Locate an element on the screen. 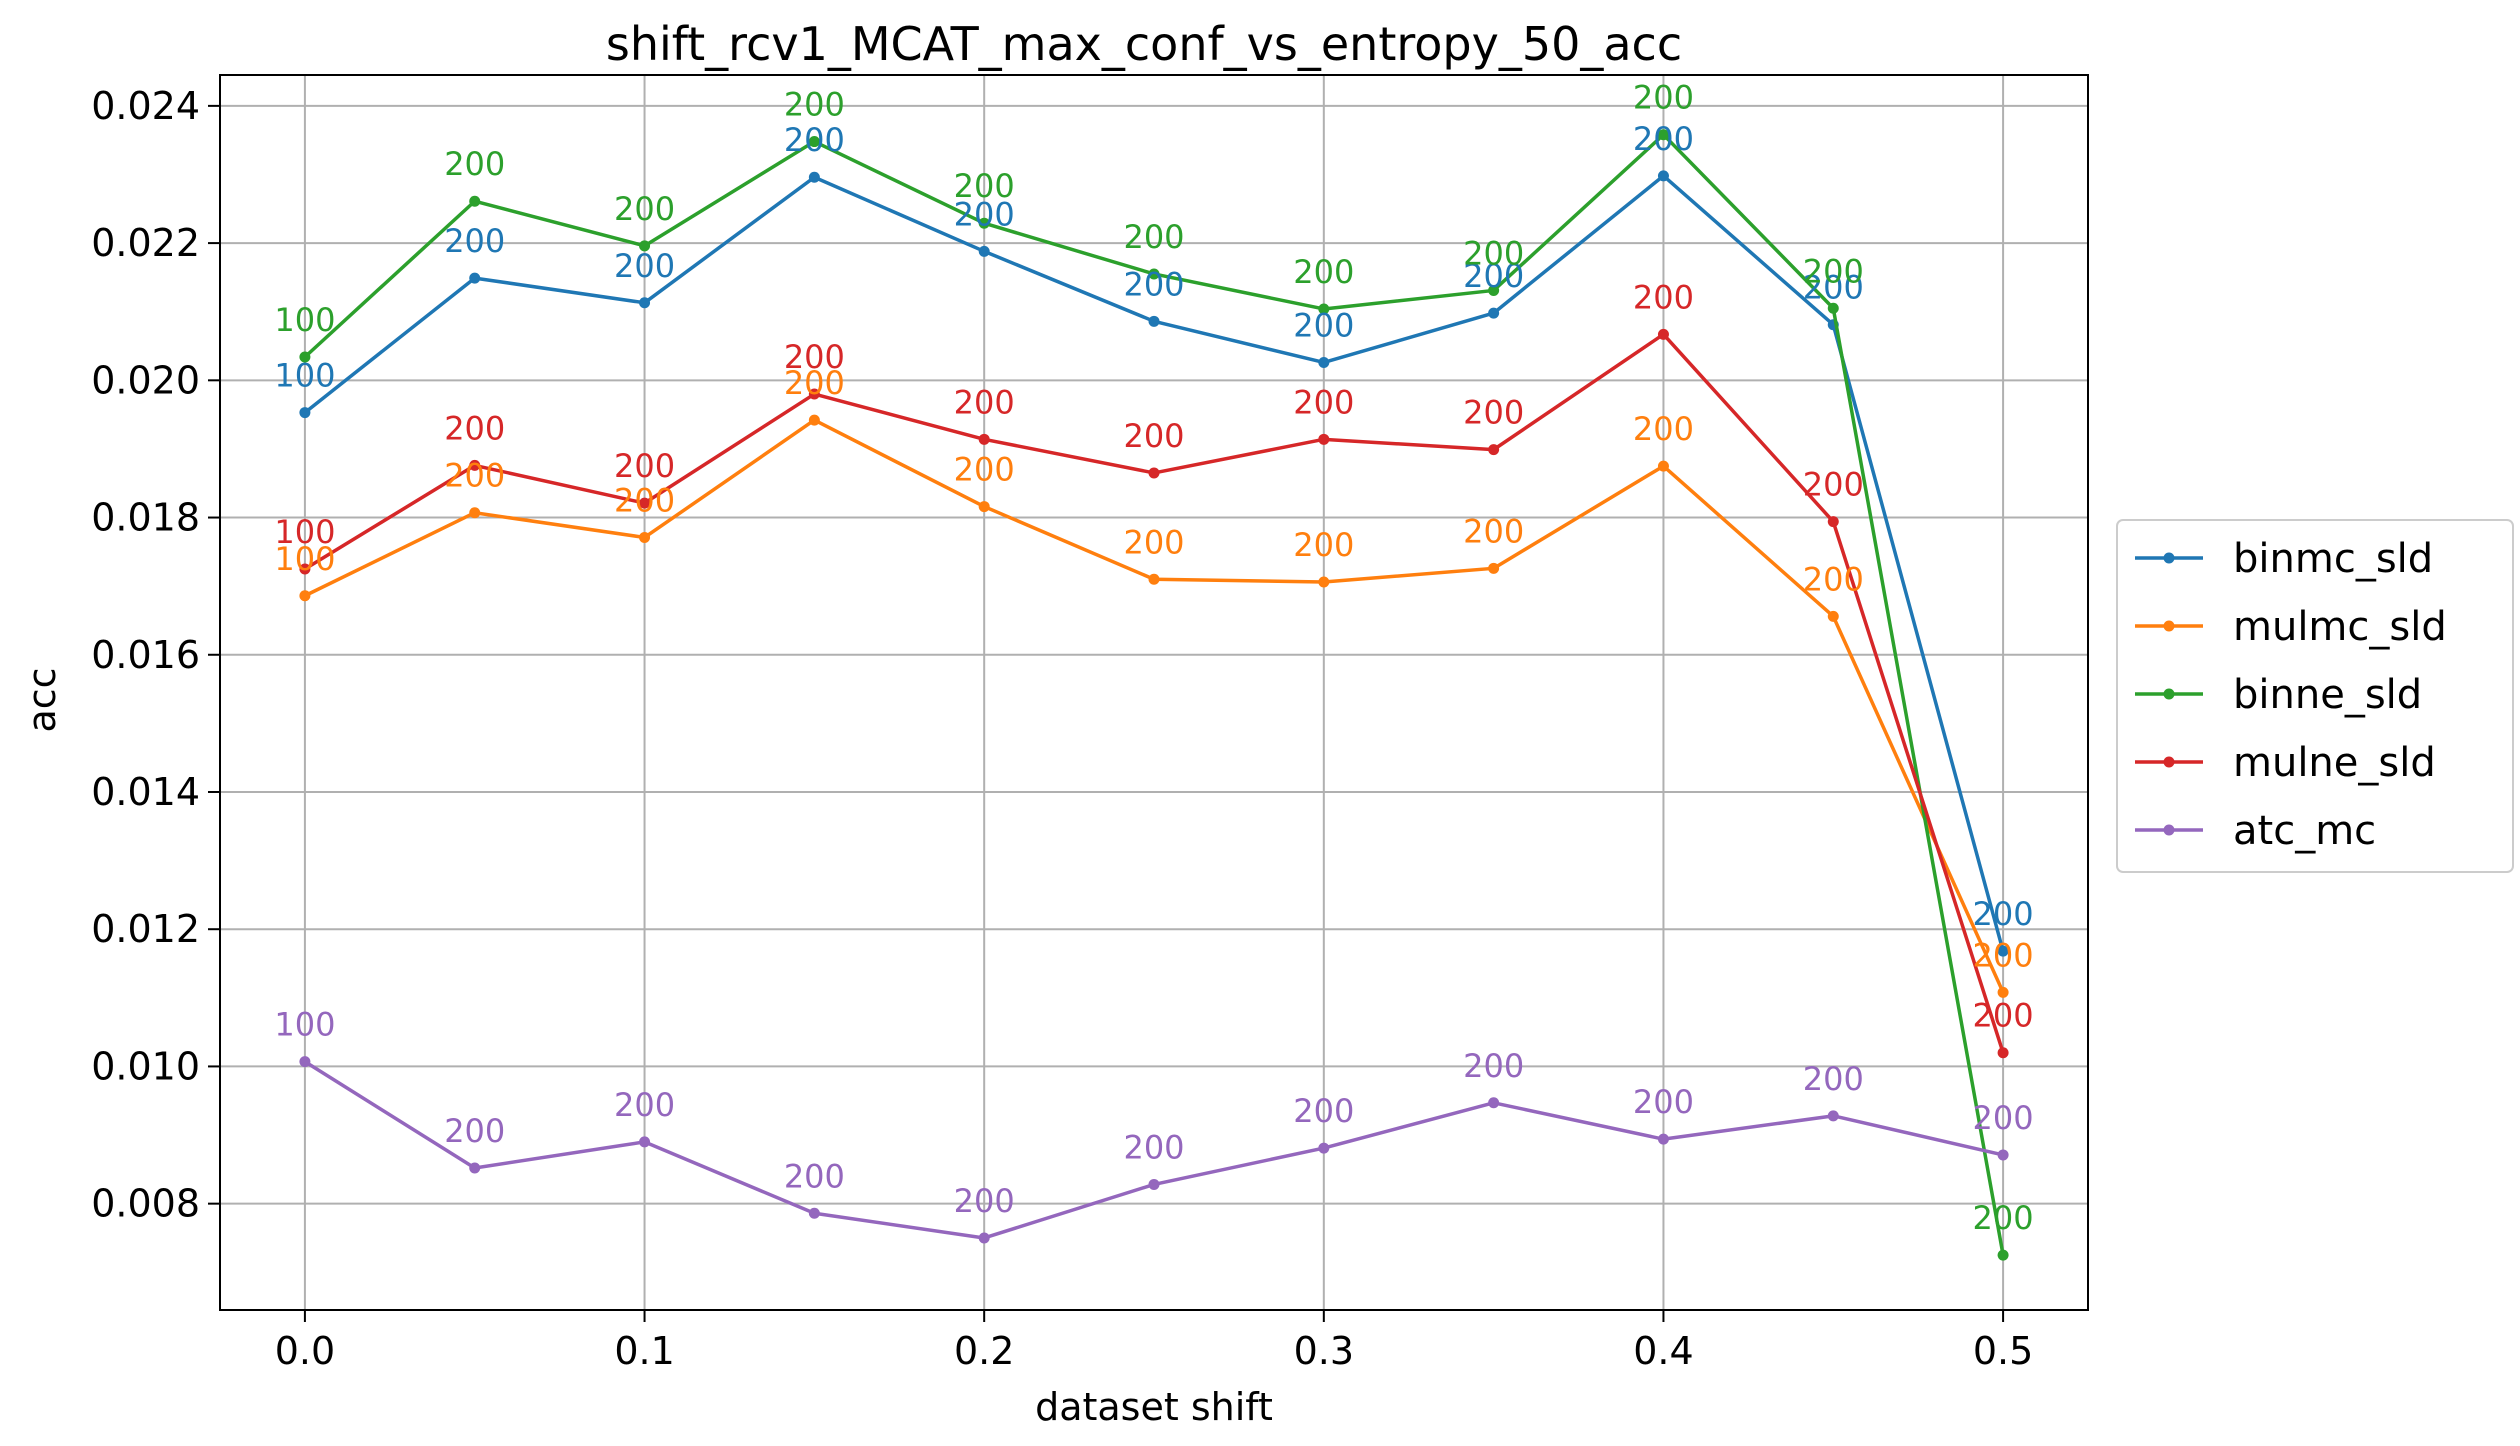  legend-item-atc_mc: atc_mc is located at coordinates (2255, 831).